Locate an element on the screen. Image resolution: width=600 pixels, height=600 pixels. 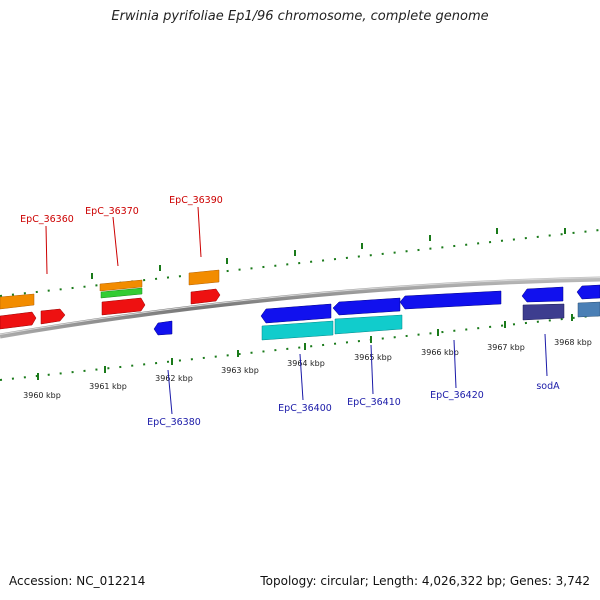
gene-green is located at coordinates (121, 293).